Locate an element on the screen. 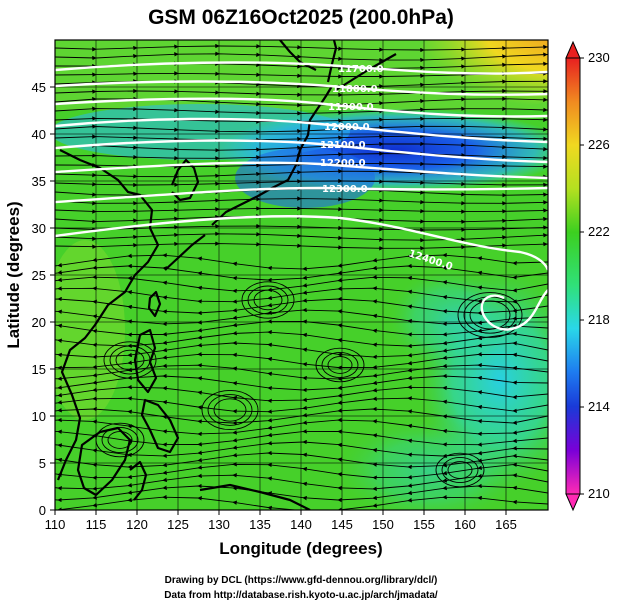  contour-label-11800: 11800.0 is located at coordinates (355, 89).